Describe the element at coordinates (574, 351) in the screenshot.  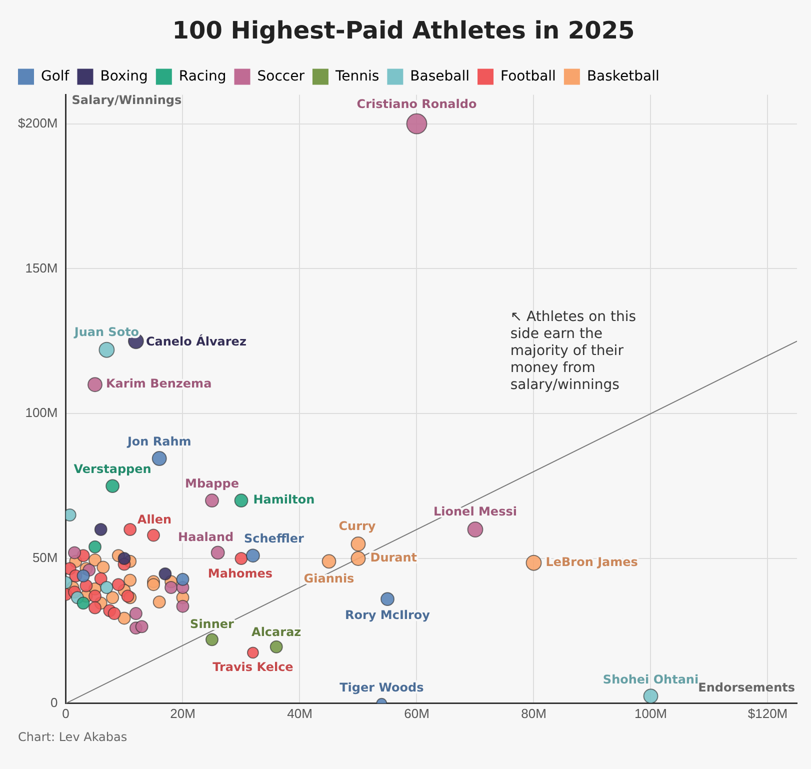
I see `annotation: ↖ Athletes on this side earn the majority of their money from salary/winnings` at that location.